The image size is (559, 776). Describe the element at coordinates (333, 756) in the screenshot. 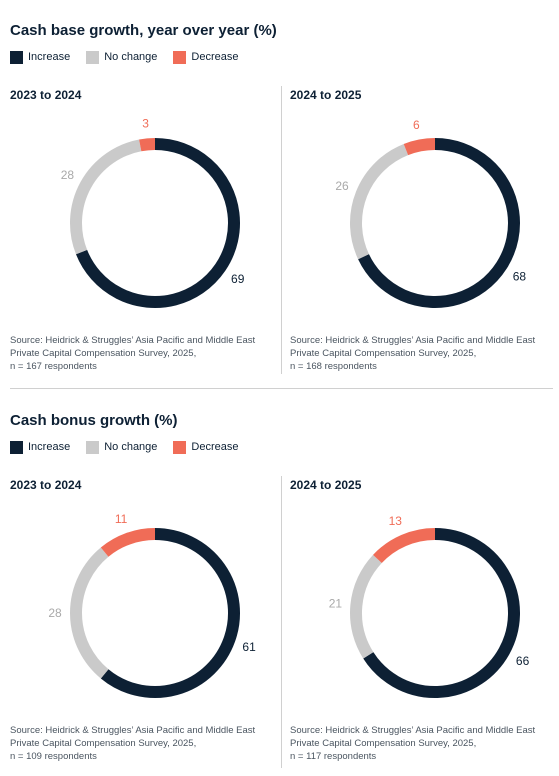

I see `respondents-count: n = 117 respondents` at that location.